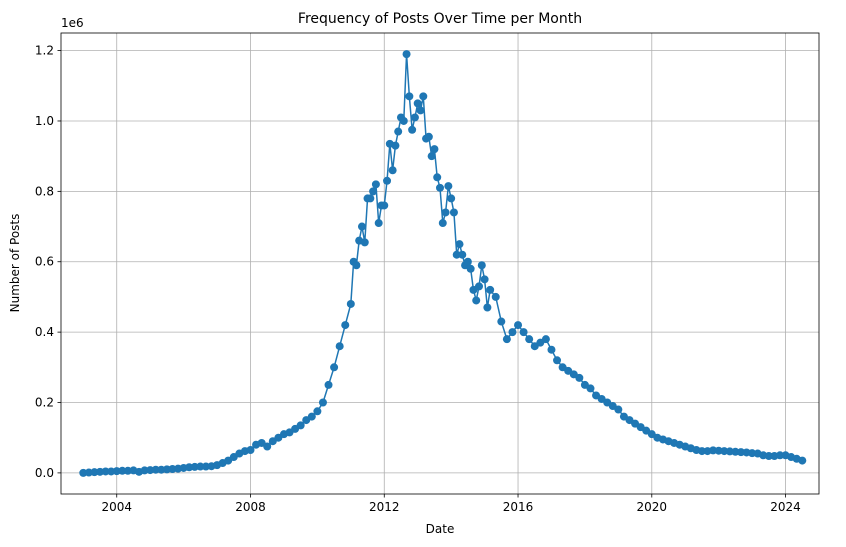 The height and width of the screenshot is (547, 846). I want to click on y-tick-label: 0.4, so click(44, 332).